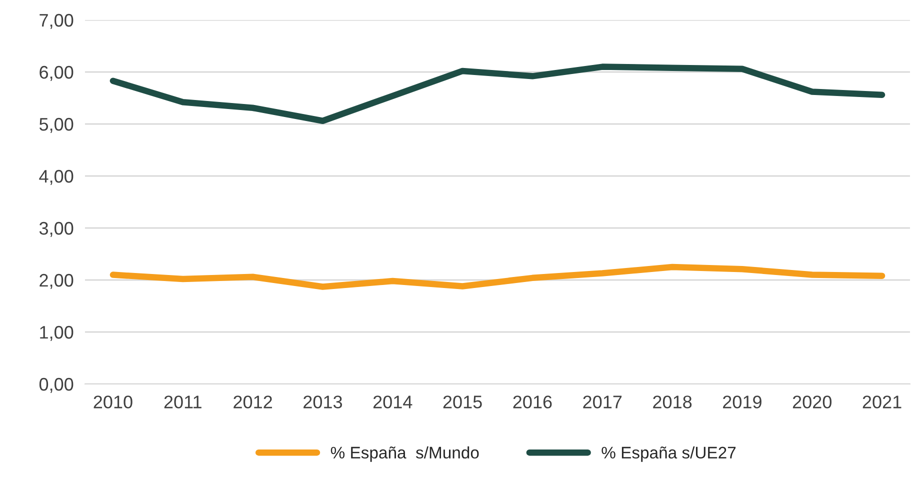 The height and width of the screenshot is (482, 914). I want to click on y-tick-label: 7,00, so click(57, 21).